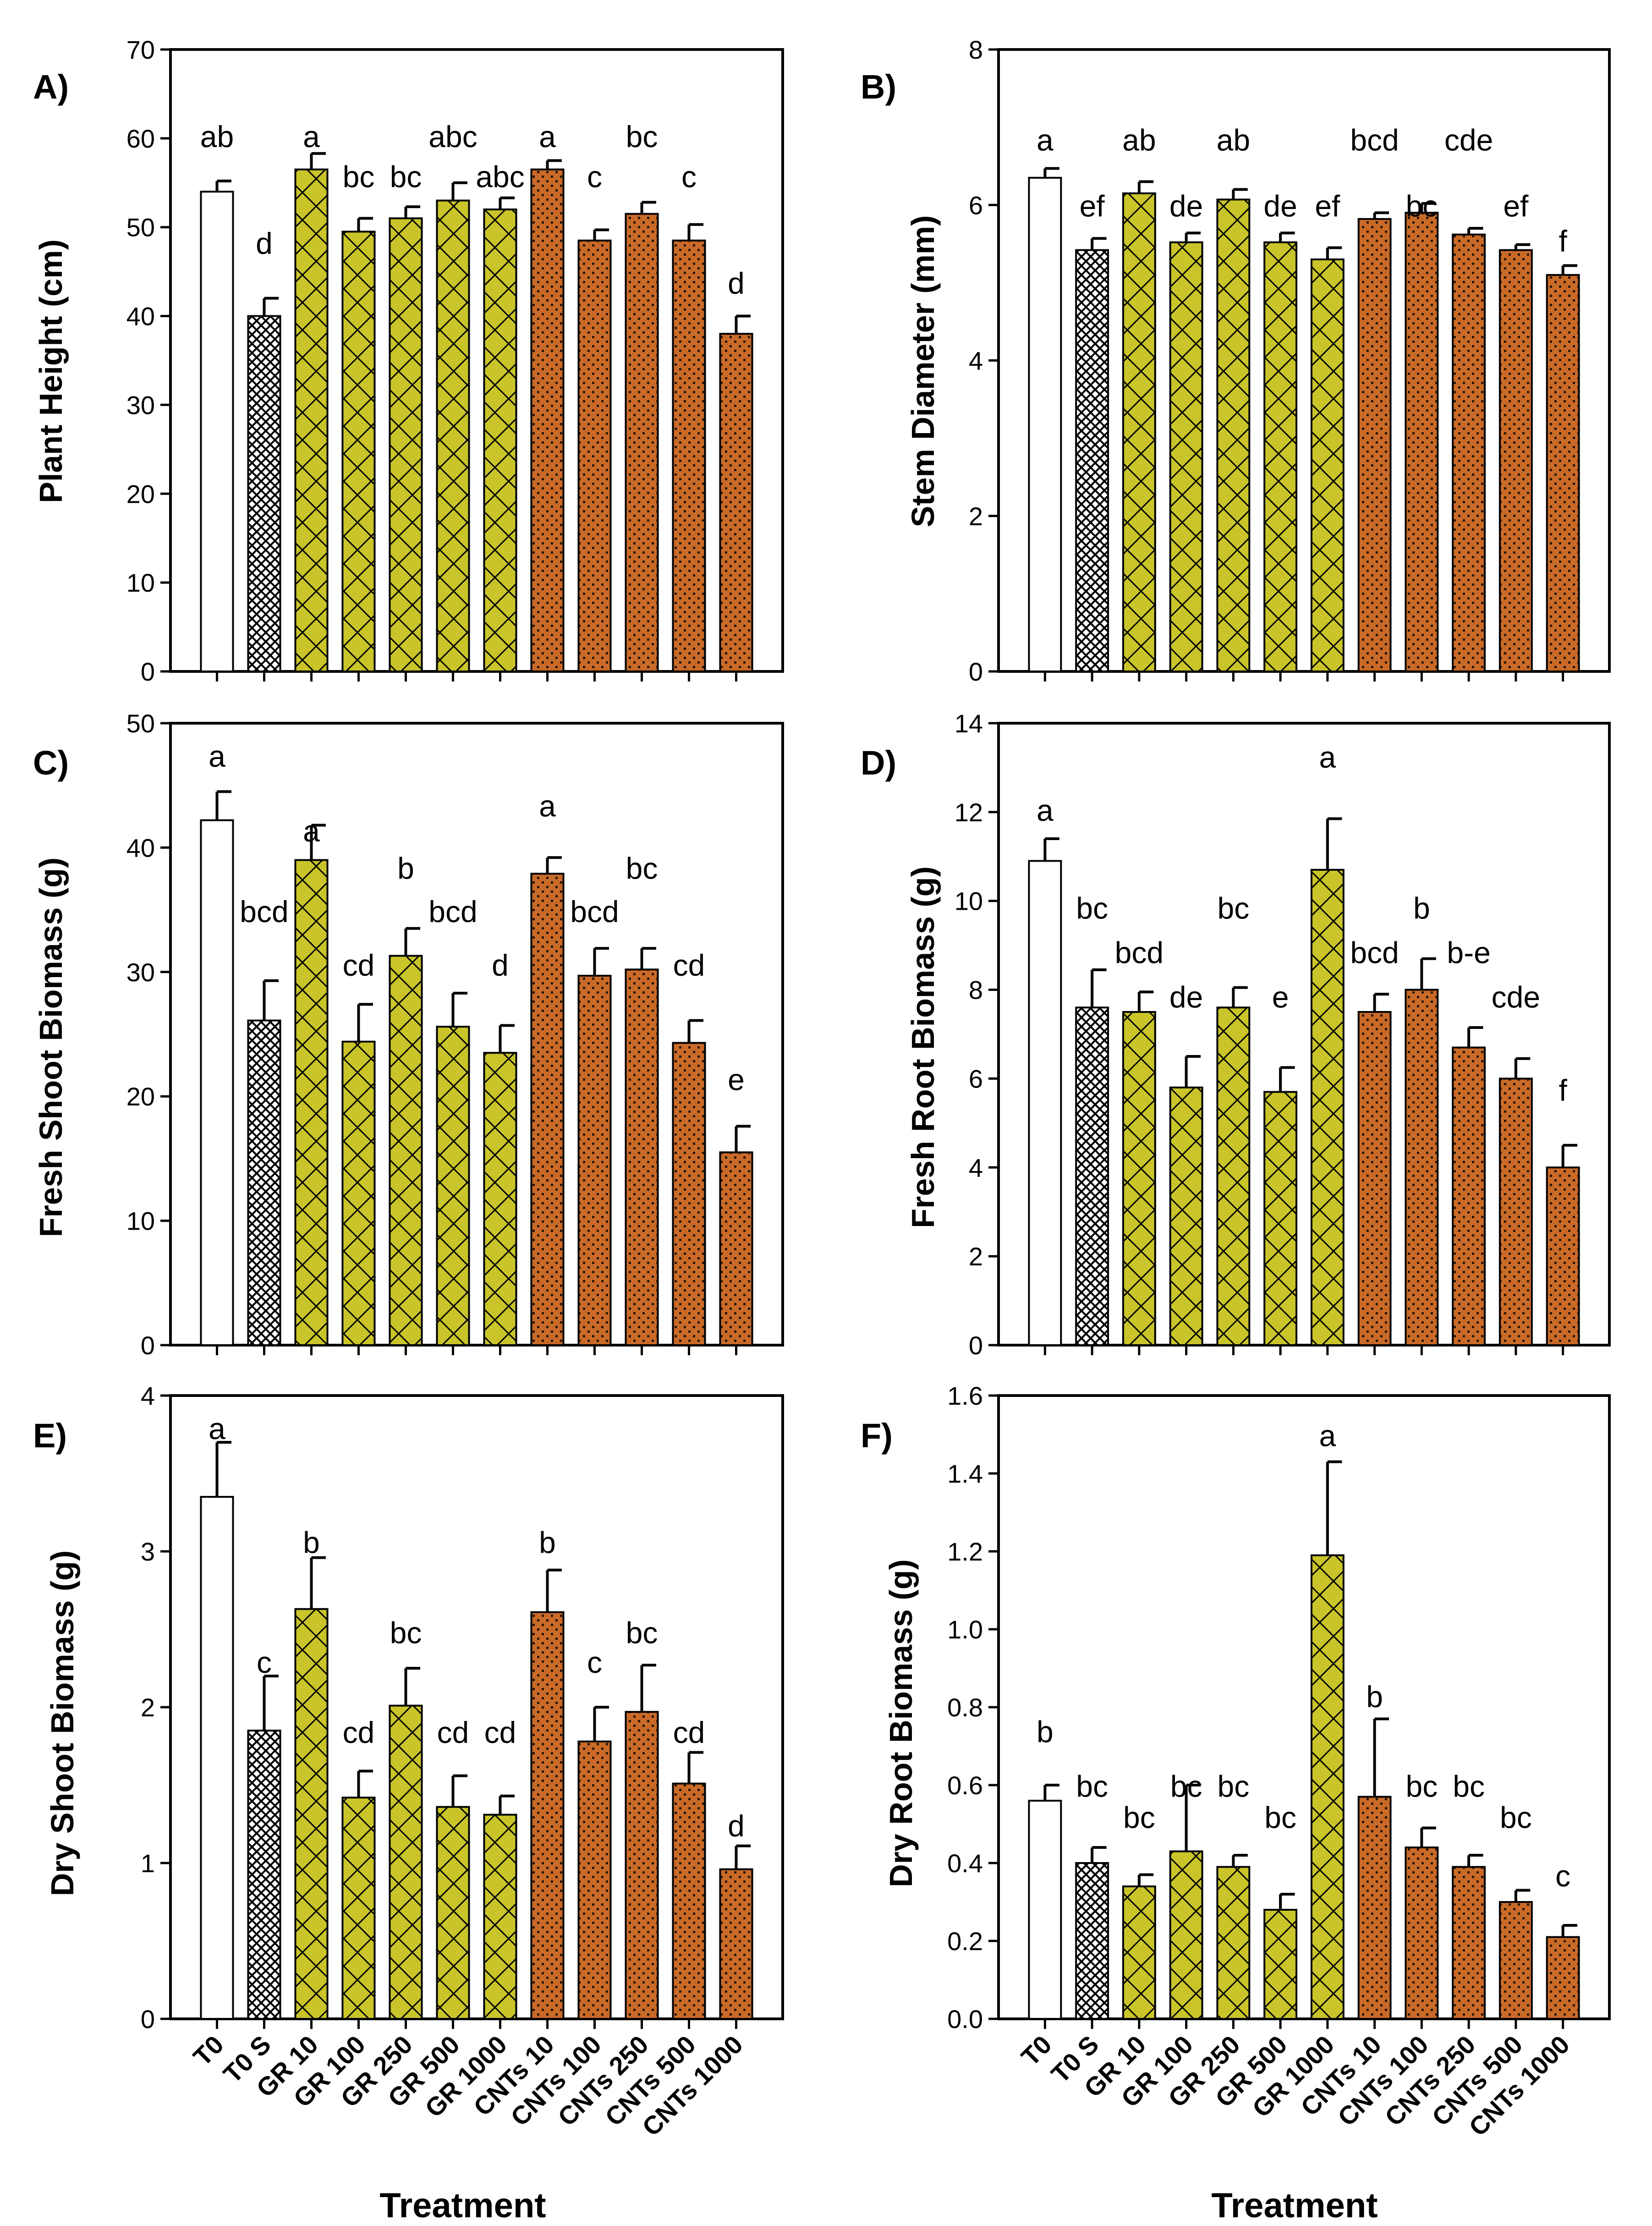 Image resolution: width=1652 pixels, height=2226 pixels. I want to click on y-tick-label: 60, so click(141, 138).